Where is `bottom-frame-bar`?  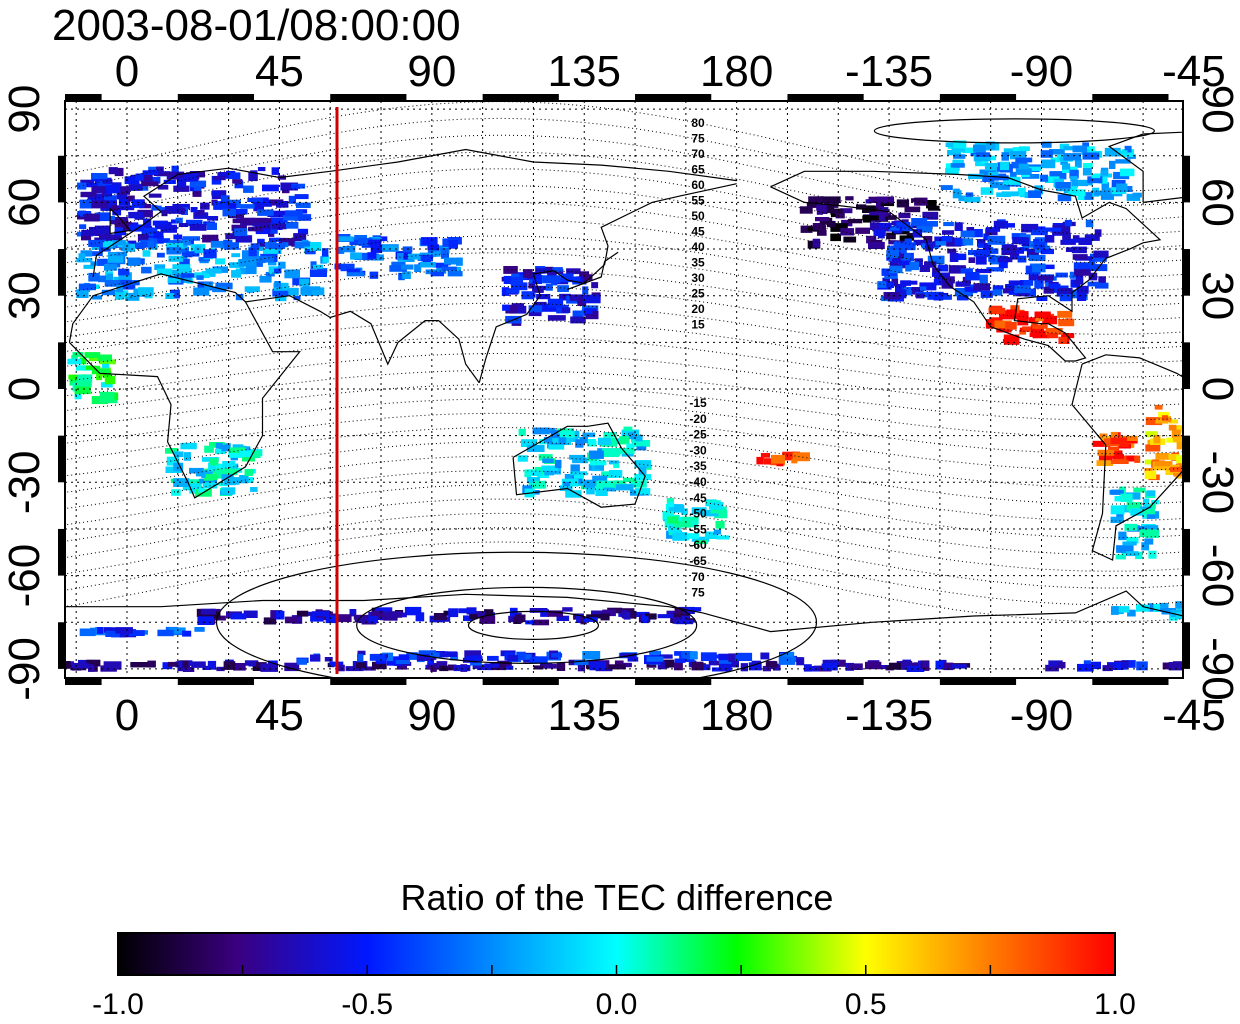
bottom-frame-bar is located at coordinates (617, 681).